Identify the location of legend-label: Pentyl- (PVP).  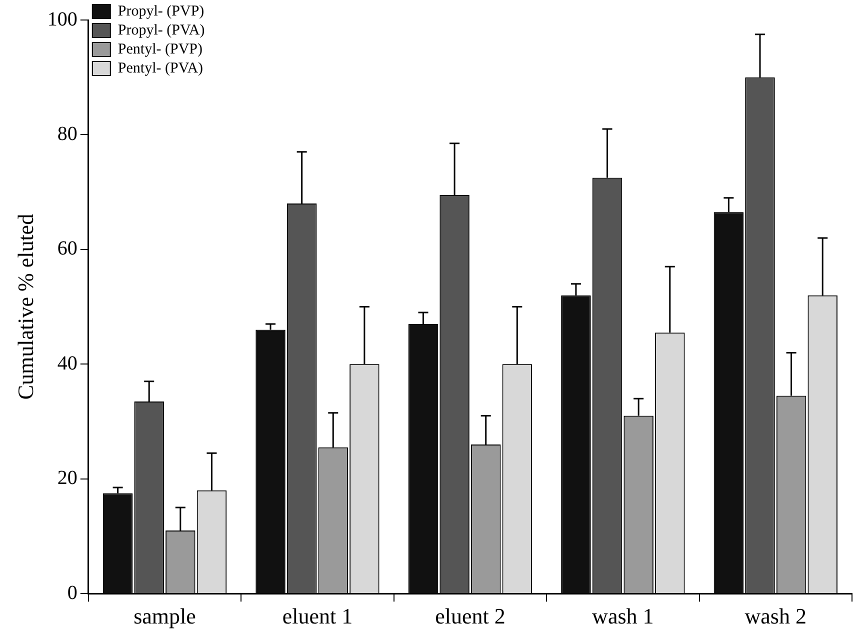
(160, 49).